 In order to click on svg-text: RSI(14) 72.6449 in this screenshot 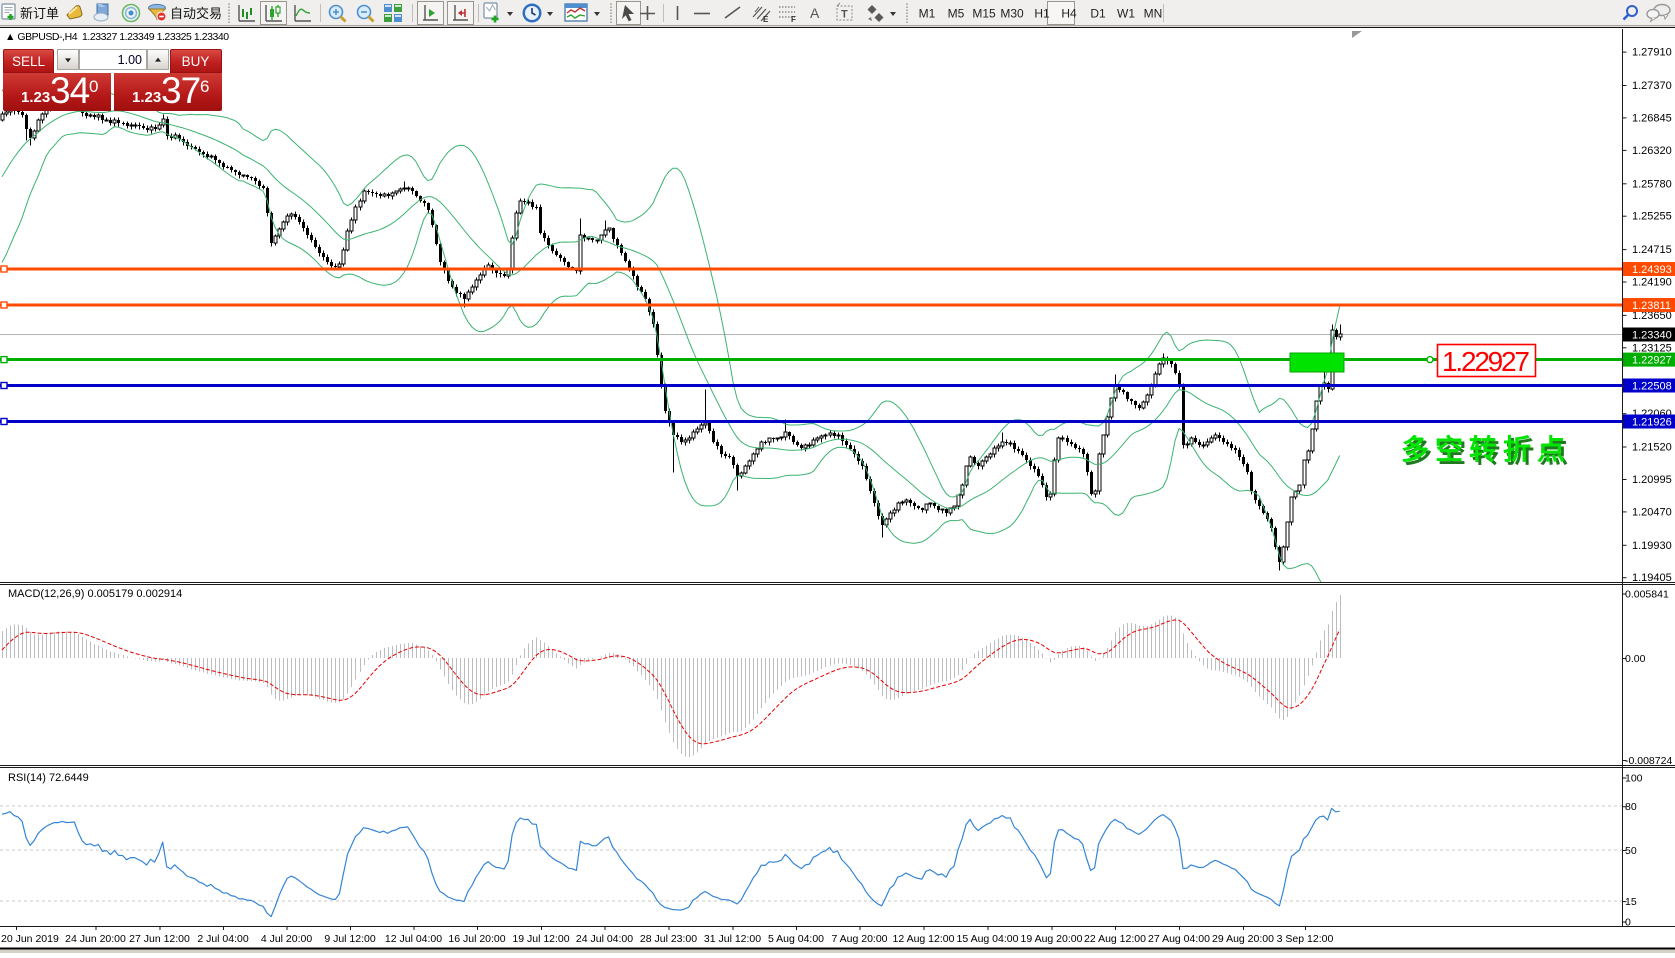, I will do `click(48, 778)`.